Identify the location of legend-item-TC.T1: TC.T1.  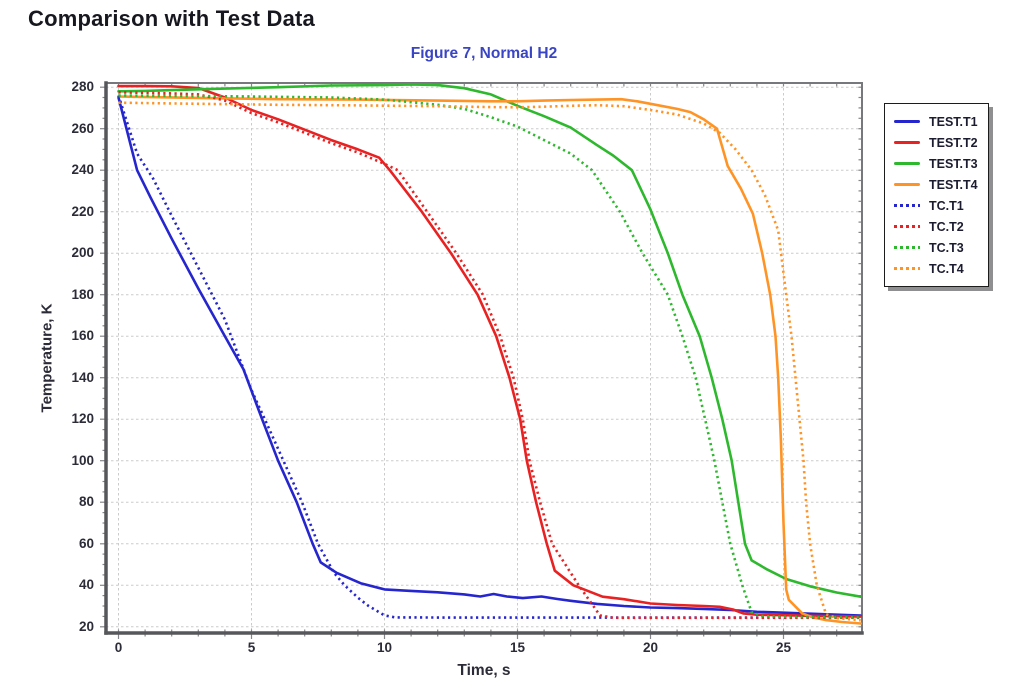
(936, 205).